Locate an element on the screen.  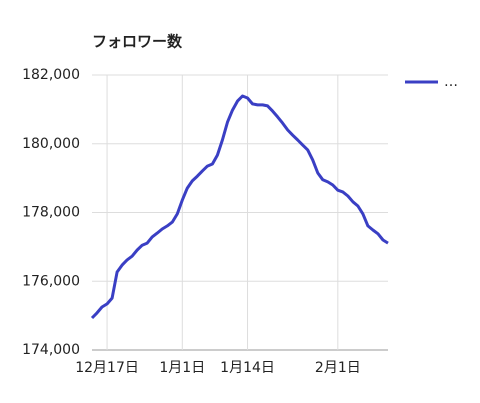
chart-title: フォロワー数 is located at coordinates (137, 42).